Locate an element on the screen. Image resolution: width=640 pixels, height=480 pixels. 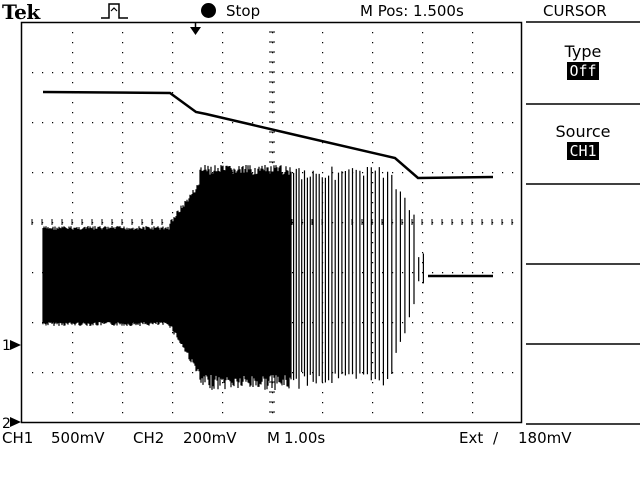
ch2-marker: 2 is located at coordinates (11, 424).